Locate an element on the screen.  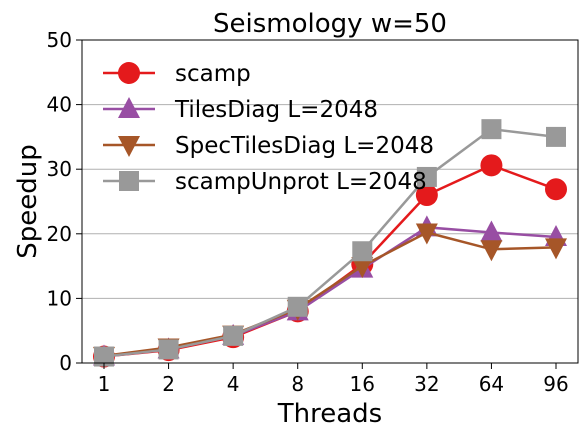
legend-entry: scamp is located at coordinates (177, 74).